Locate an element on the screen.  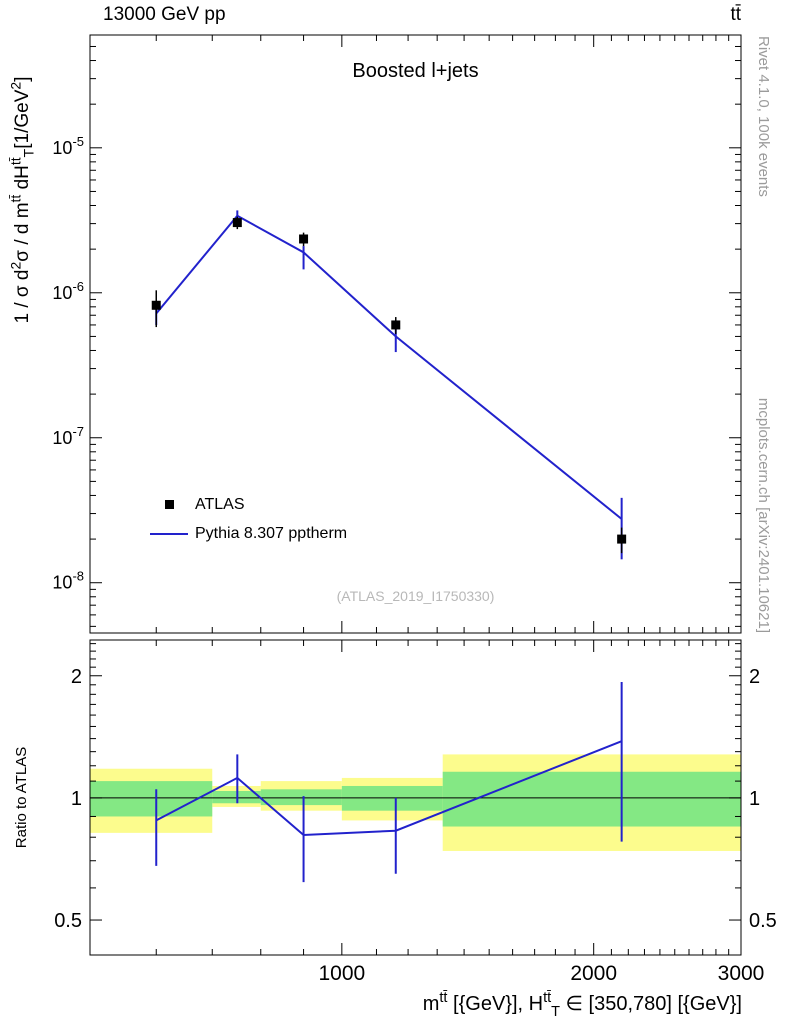
ratio-uncertainty-bands is located at coordinates (415, 802).